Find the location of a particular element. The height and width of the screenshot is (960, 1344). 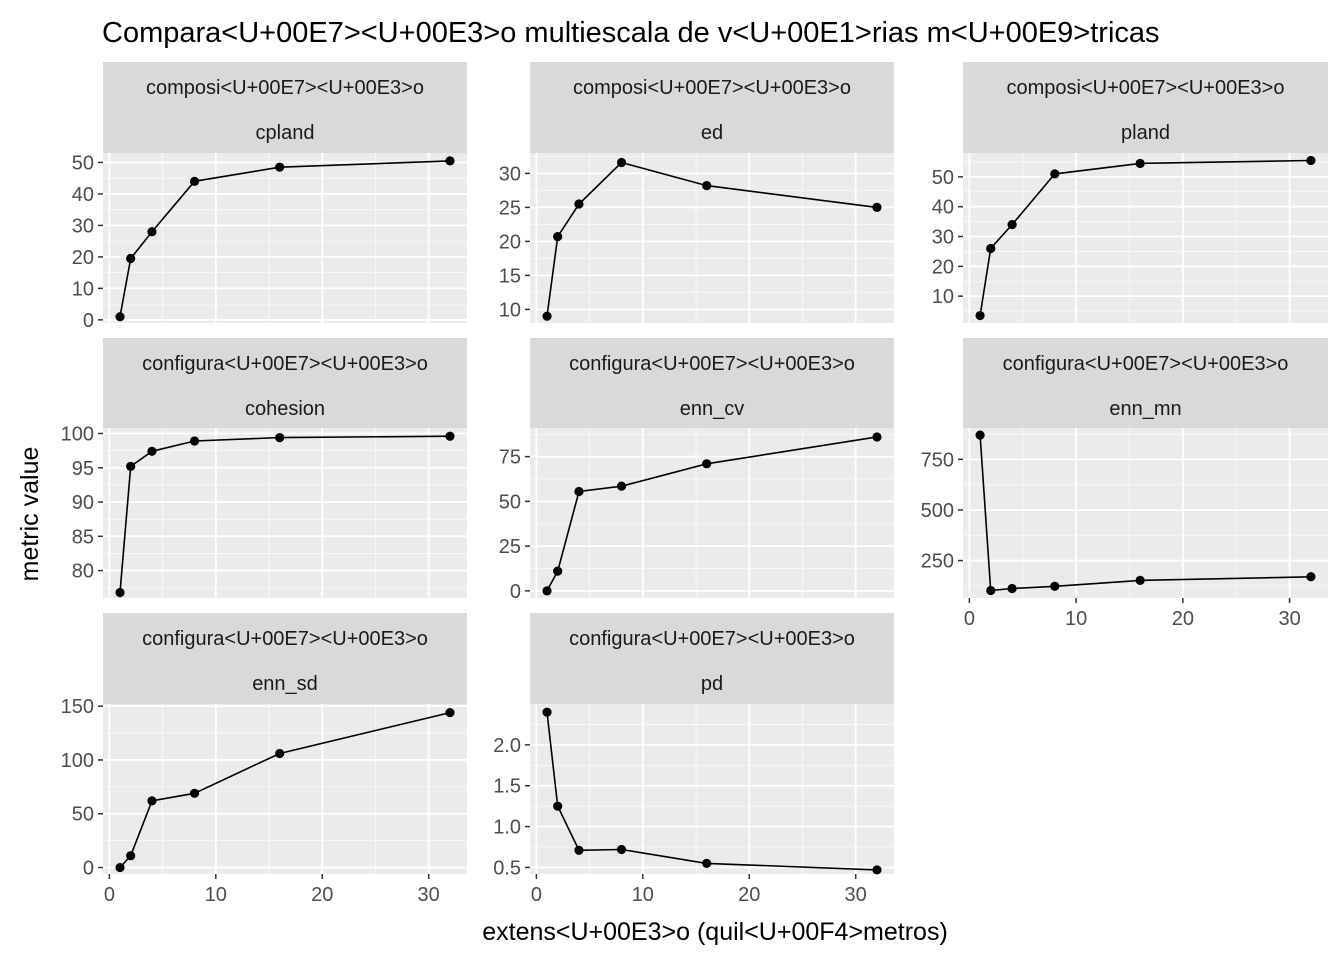

series-line-cpland is located at coordinates (285, 238).